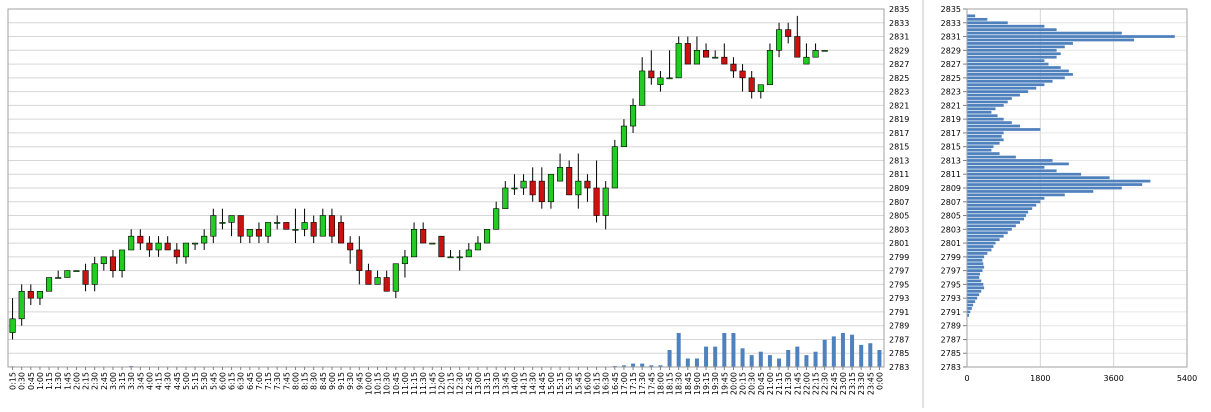 The height and width of the screenshot is (412, 1211). Describe the element at coordinates (76, 381) in the screenshot. I see `time-tick-label: 2:00` at that location.